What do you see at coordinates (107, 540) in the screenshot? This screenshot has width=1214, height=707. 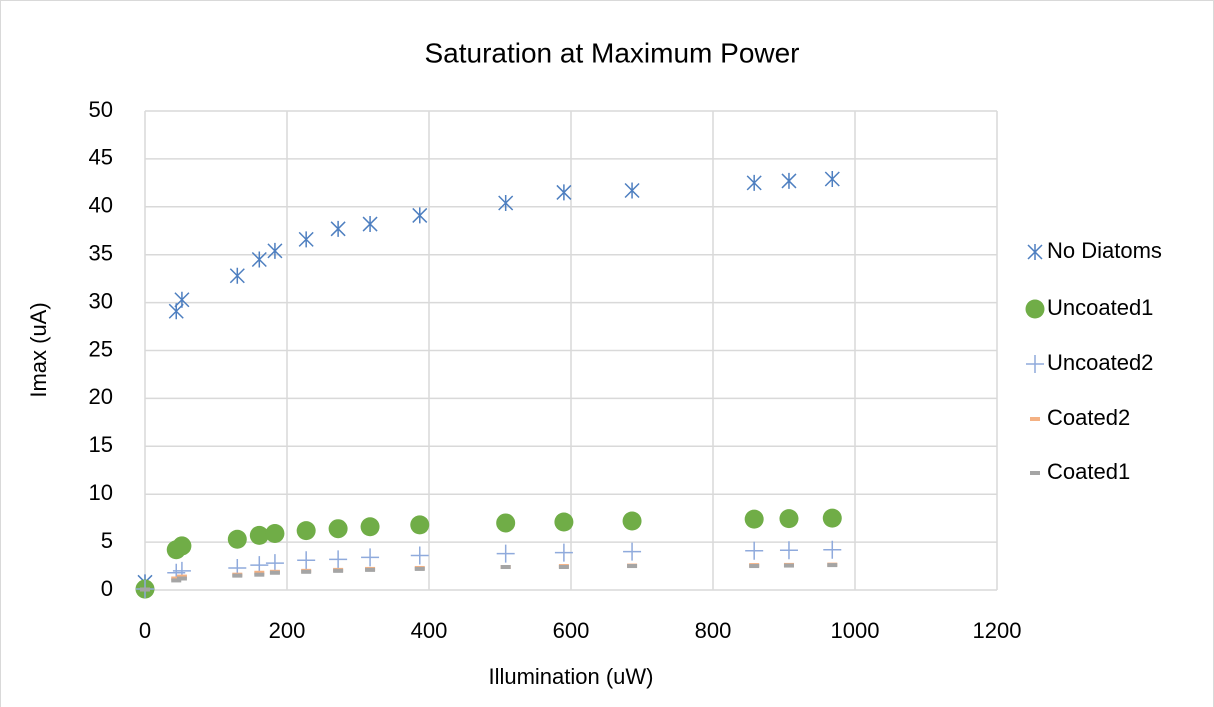 I see `y-tick-label: 5` at bounding box center [107, 540].